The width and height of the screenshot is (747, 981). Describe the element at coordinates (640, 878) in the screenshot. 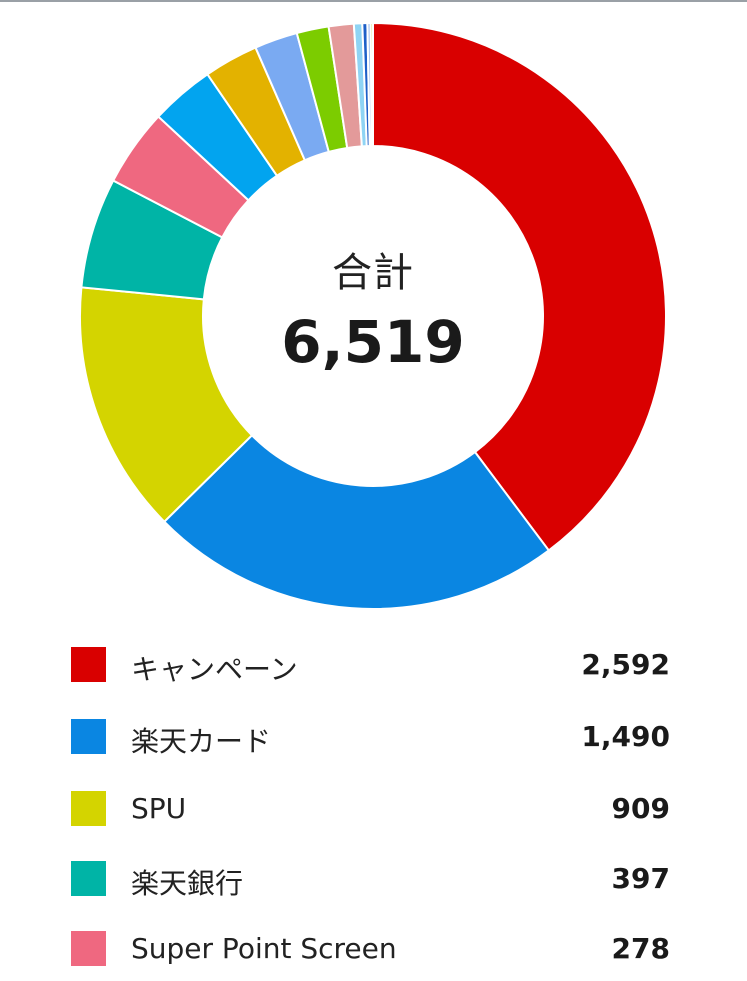

I see `legend-value: 397` at that location.